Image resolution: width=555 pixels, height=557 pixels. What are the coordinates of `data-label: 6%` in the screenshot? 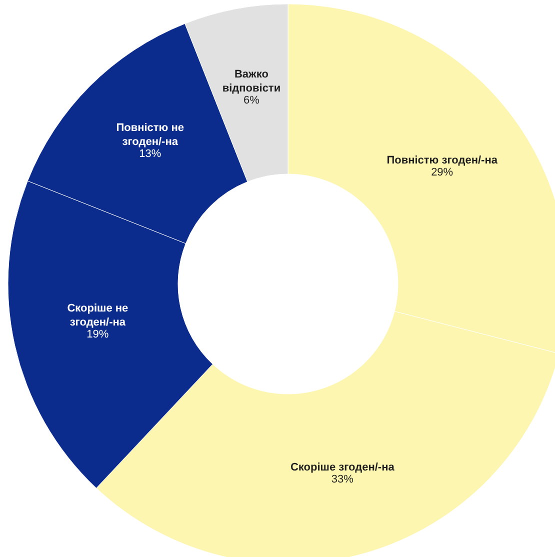 It's located at (252, 100).